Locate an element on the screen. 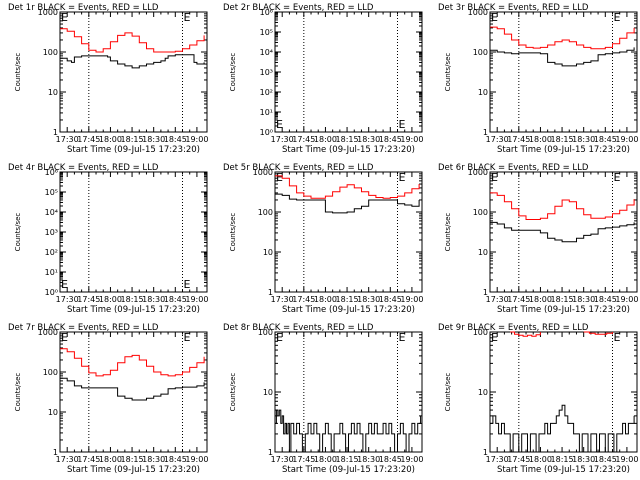 The image size is (640, 480). panel-3-xlabel: Start Time (09-Jul-15 17:23:20) is located at coordinates (563, 150).